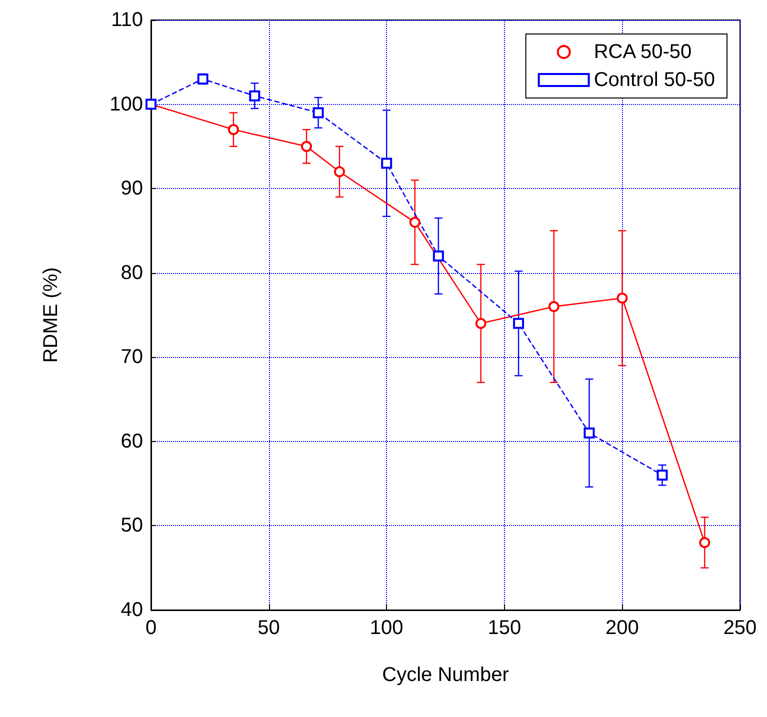 Image resolution: width=767 pixels, height=717 pixels. I want to click on x-axis-title: Cycle Number, so click(446, 675).